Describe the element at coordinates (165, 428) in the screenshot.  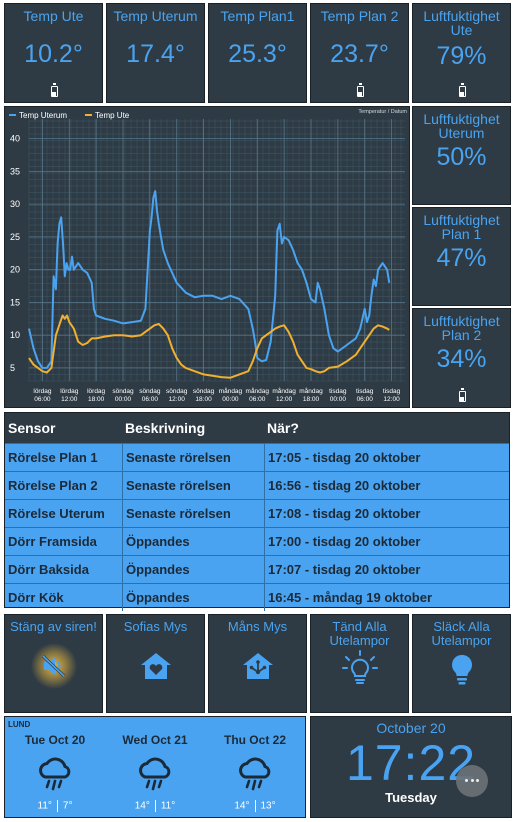
I see `header-description: Beskrivning` at that location.